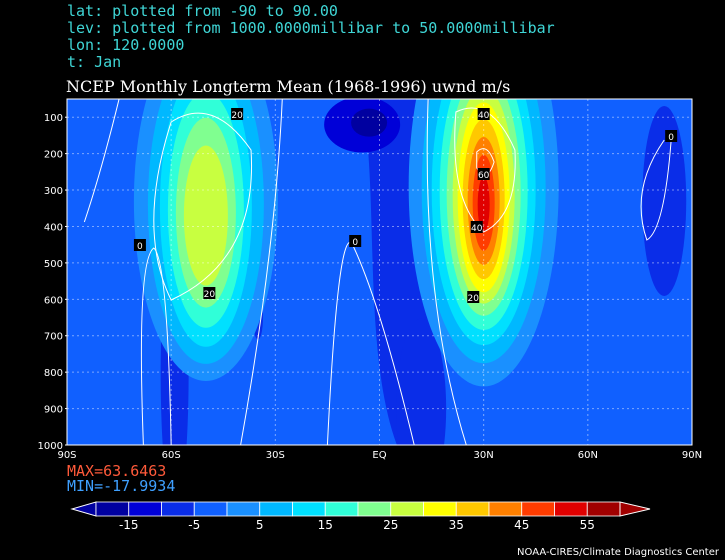 Image resolution: width=725 pixels, height=560 pixels. I want to click on y-tick-label: 100, so click(53, 118).